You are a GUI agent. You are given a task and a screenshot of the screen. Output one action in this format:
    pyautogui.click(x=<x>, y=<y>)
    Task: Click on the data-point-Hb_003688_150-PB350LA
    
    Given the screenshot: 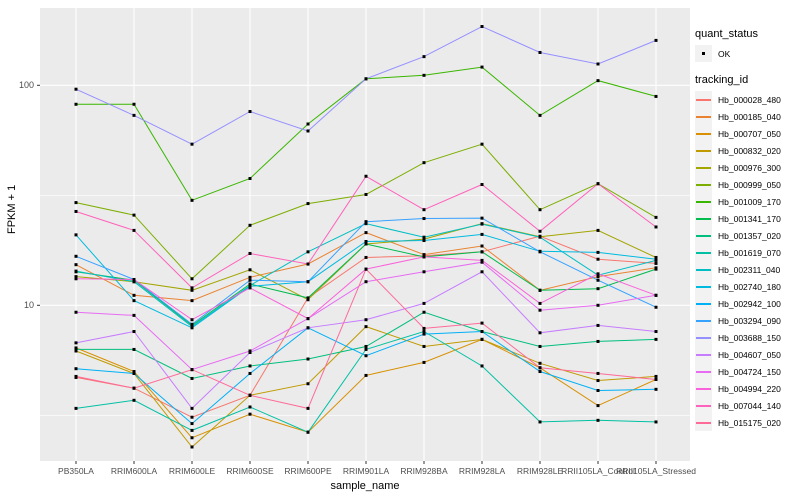 What is the action you would take?
    pyautogui.click(x=76, y=89)
    